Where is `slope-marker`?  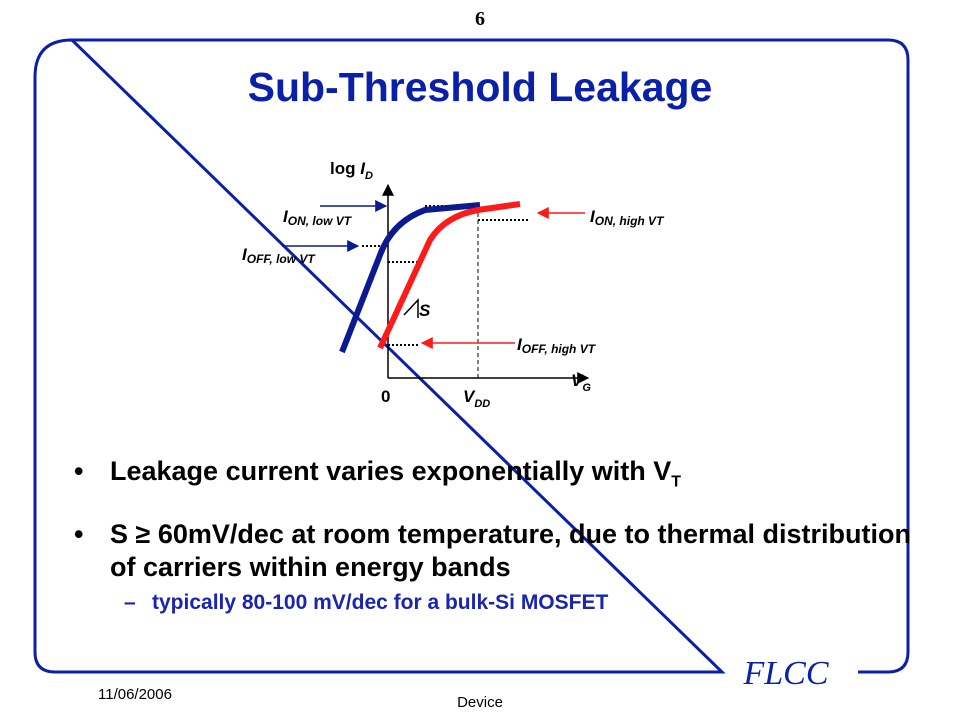 slope-marker is located at coordinates (411, 308).